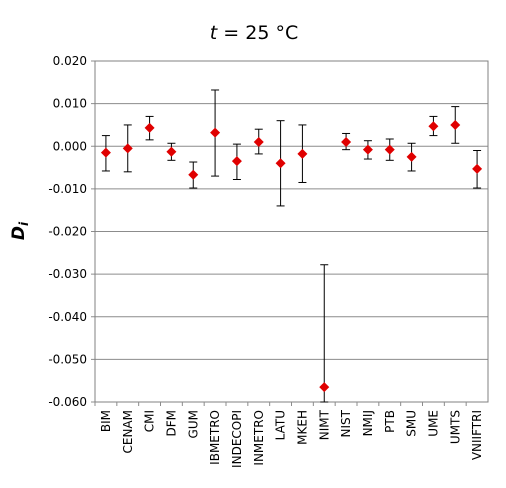  What do you see at coordinates (259, 438) in the screenshot?
I see `x-tick-label: INMETRO` at bounding box center [259, 438].